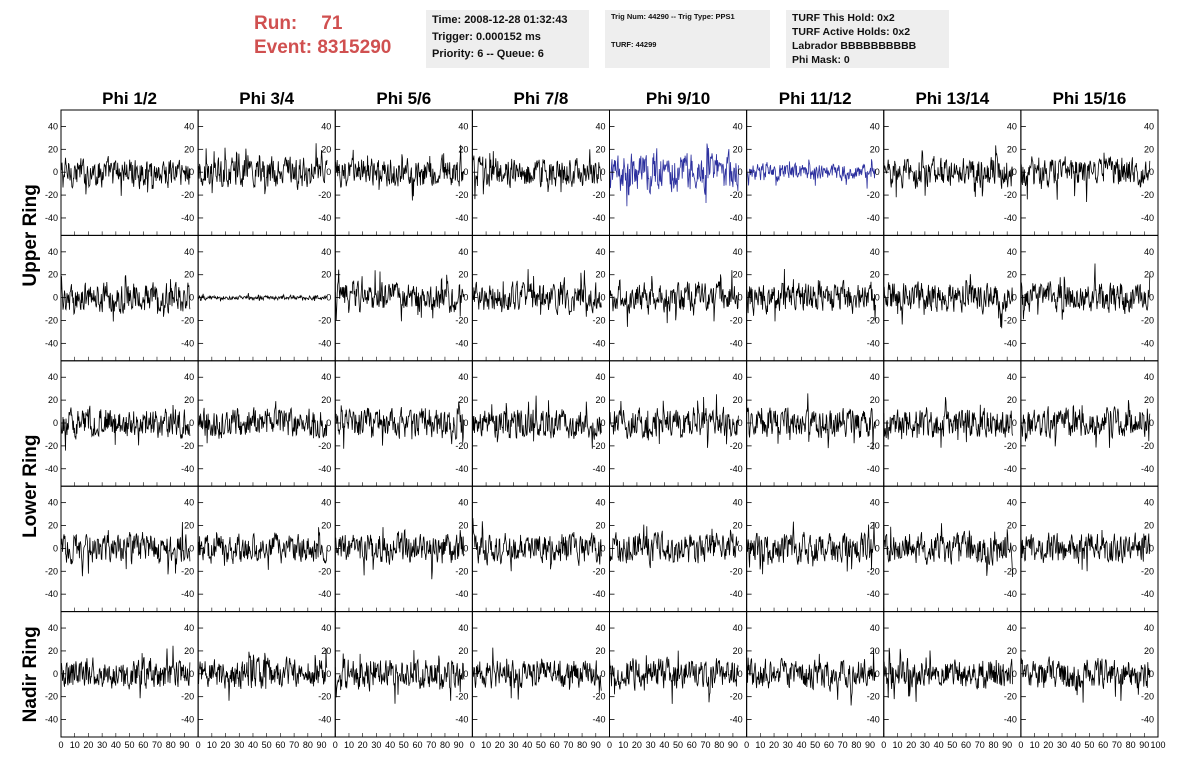 Image resolution: width=1196 pixels, height=772 pixels. I want to click on time-text: Time: 2008-12-28 01:32:43, so click(500, 20).